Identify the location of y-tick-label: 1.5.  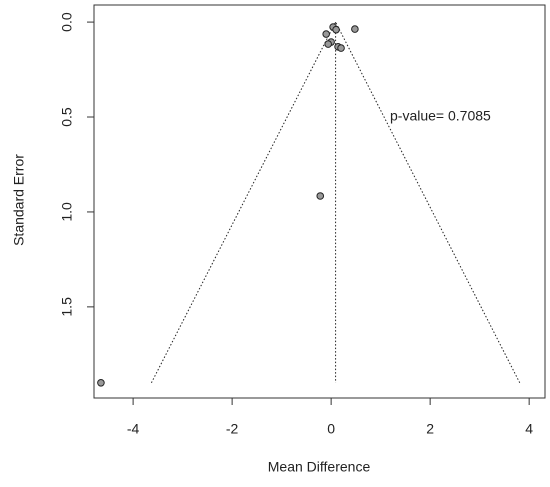
(67, 307).